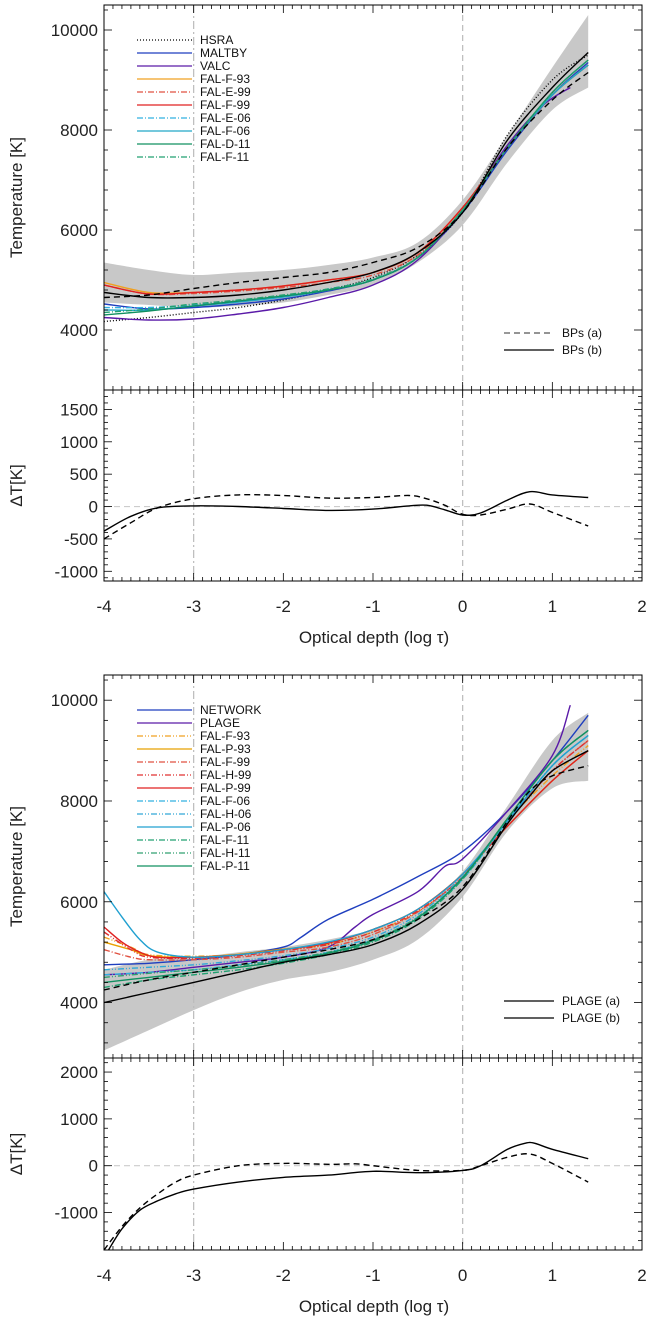  Describe the element at coordinates (230, 710) in the screenshot. I see `legend-label: NETWORK` at that location.